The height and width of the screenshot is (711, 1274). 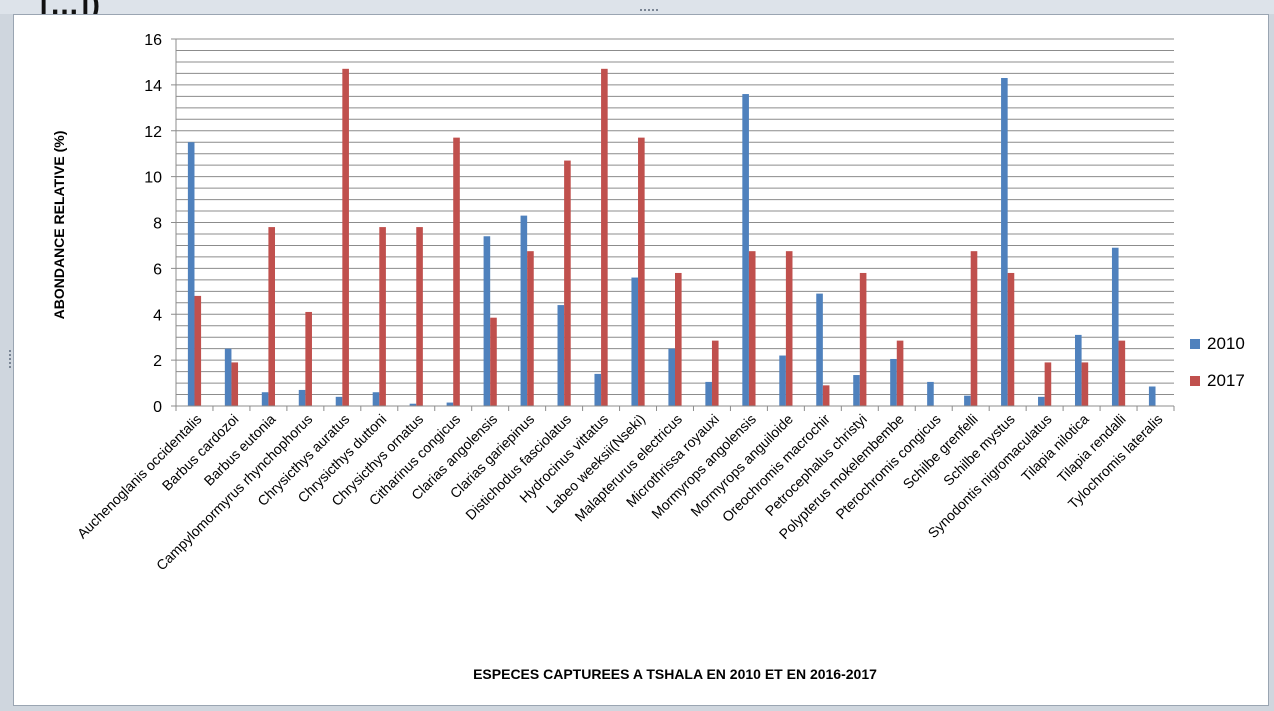 What do you see at coordinates (1217, 362) in the screenshot?
I see `legend: 2010 2017` at bounding box center [1217, 362].